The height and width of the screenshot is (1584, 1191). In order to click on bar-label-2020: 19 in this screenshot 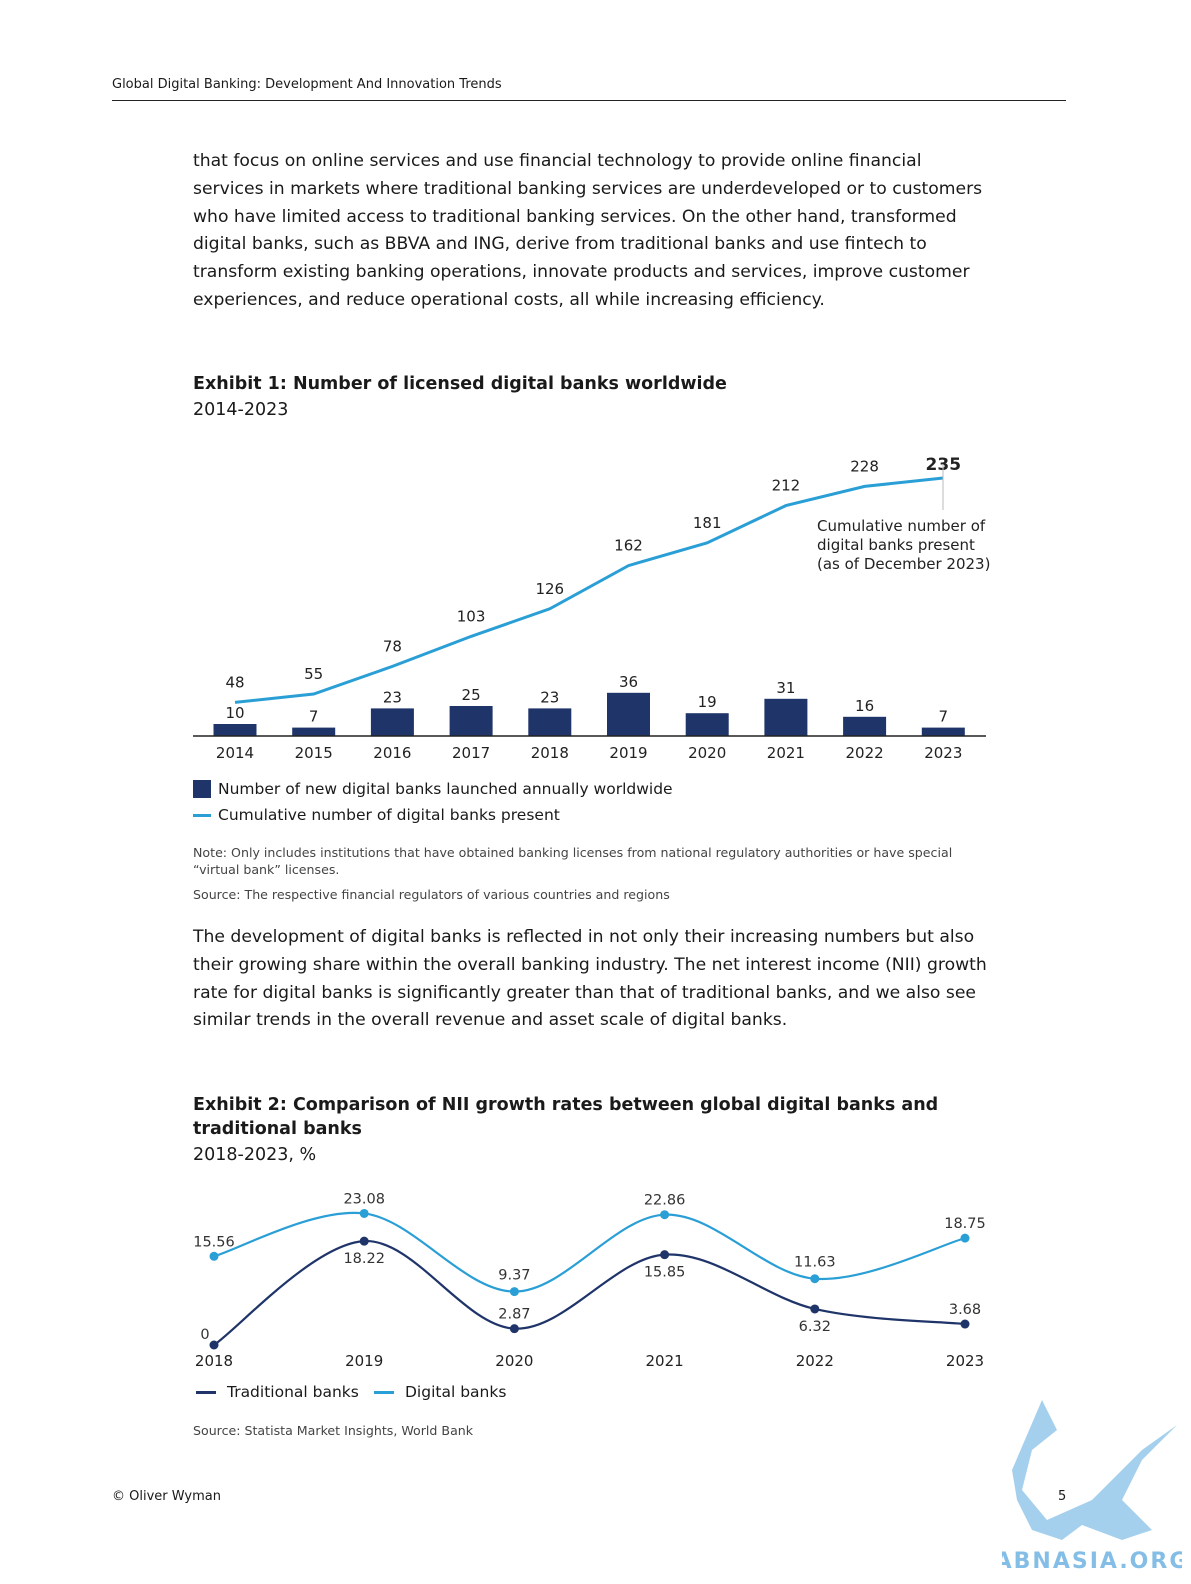, I will do `click(707, 702)`.